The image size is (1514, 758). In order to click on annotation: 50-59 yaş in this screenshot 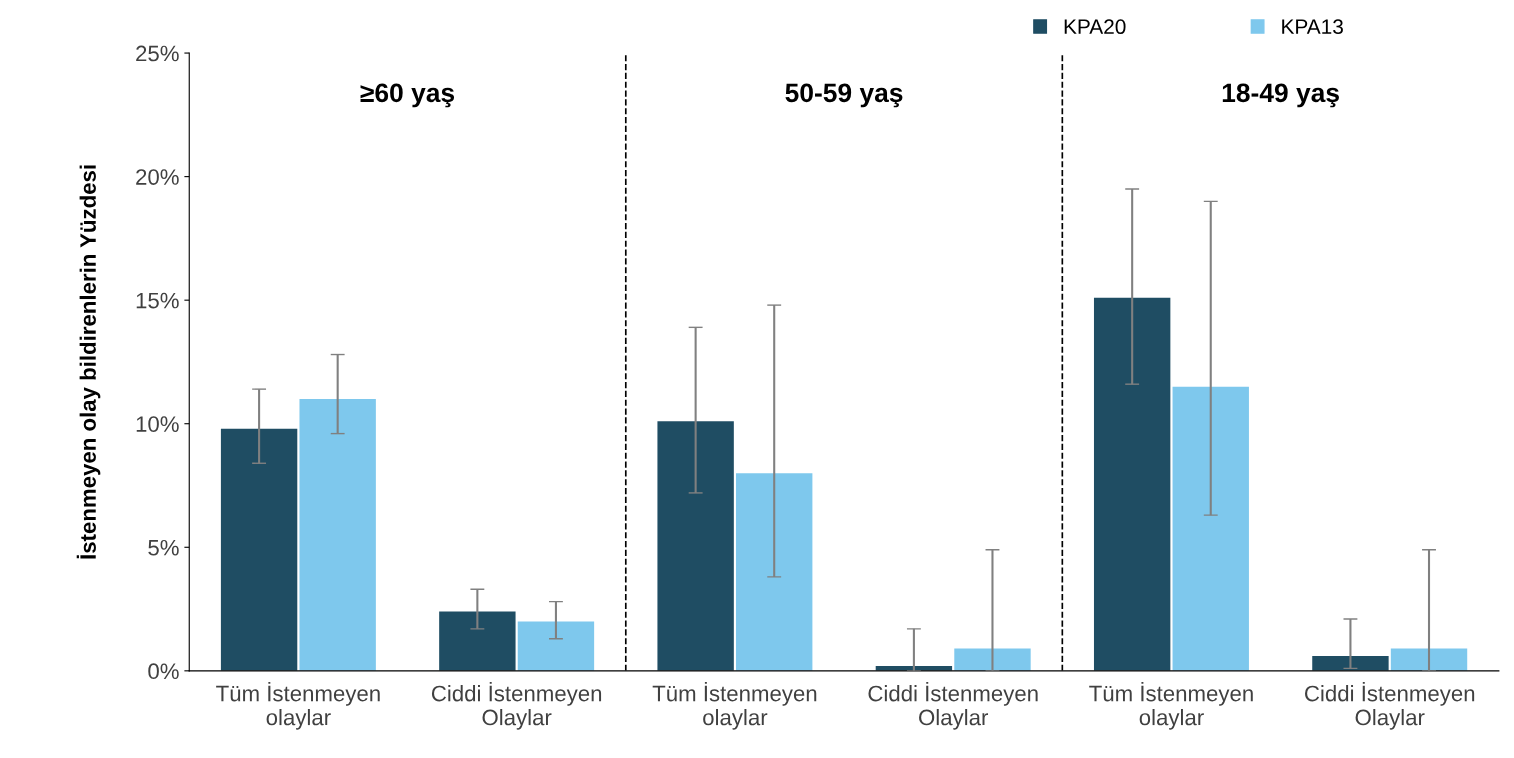, I will do `click(844, 95)`.